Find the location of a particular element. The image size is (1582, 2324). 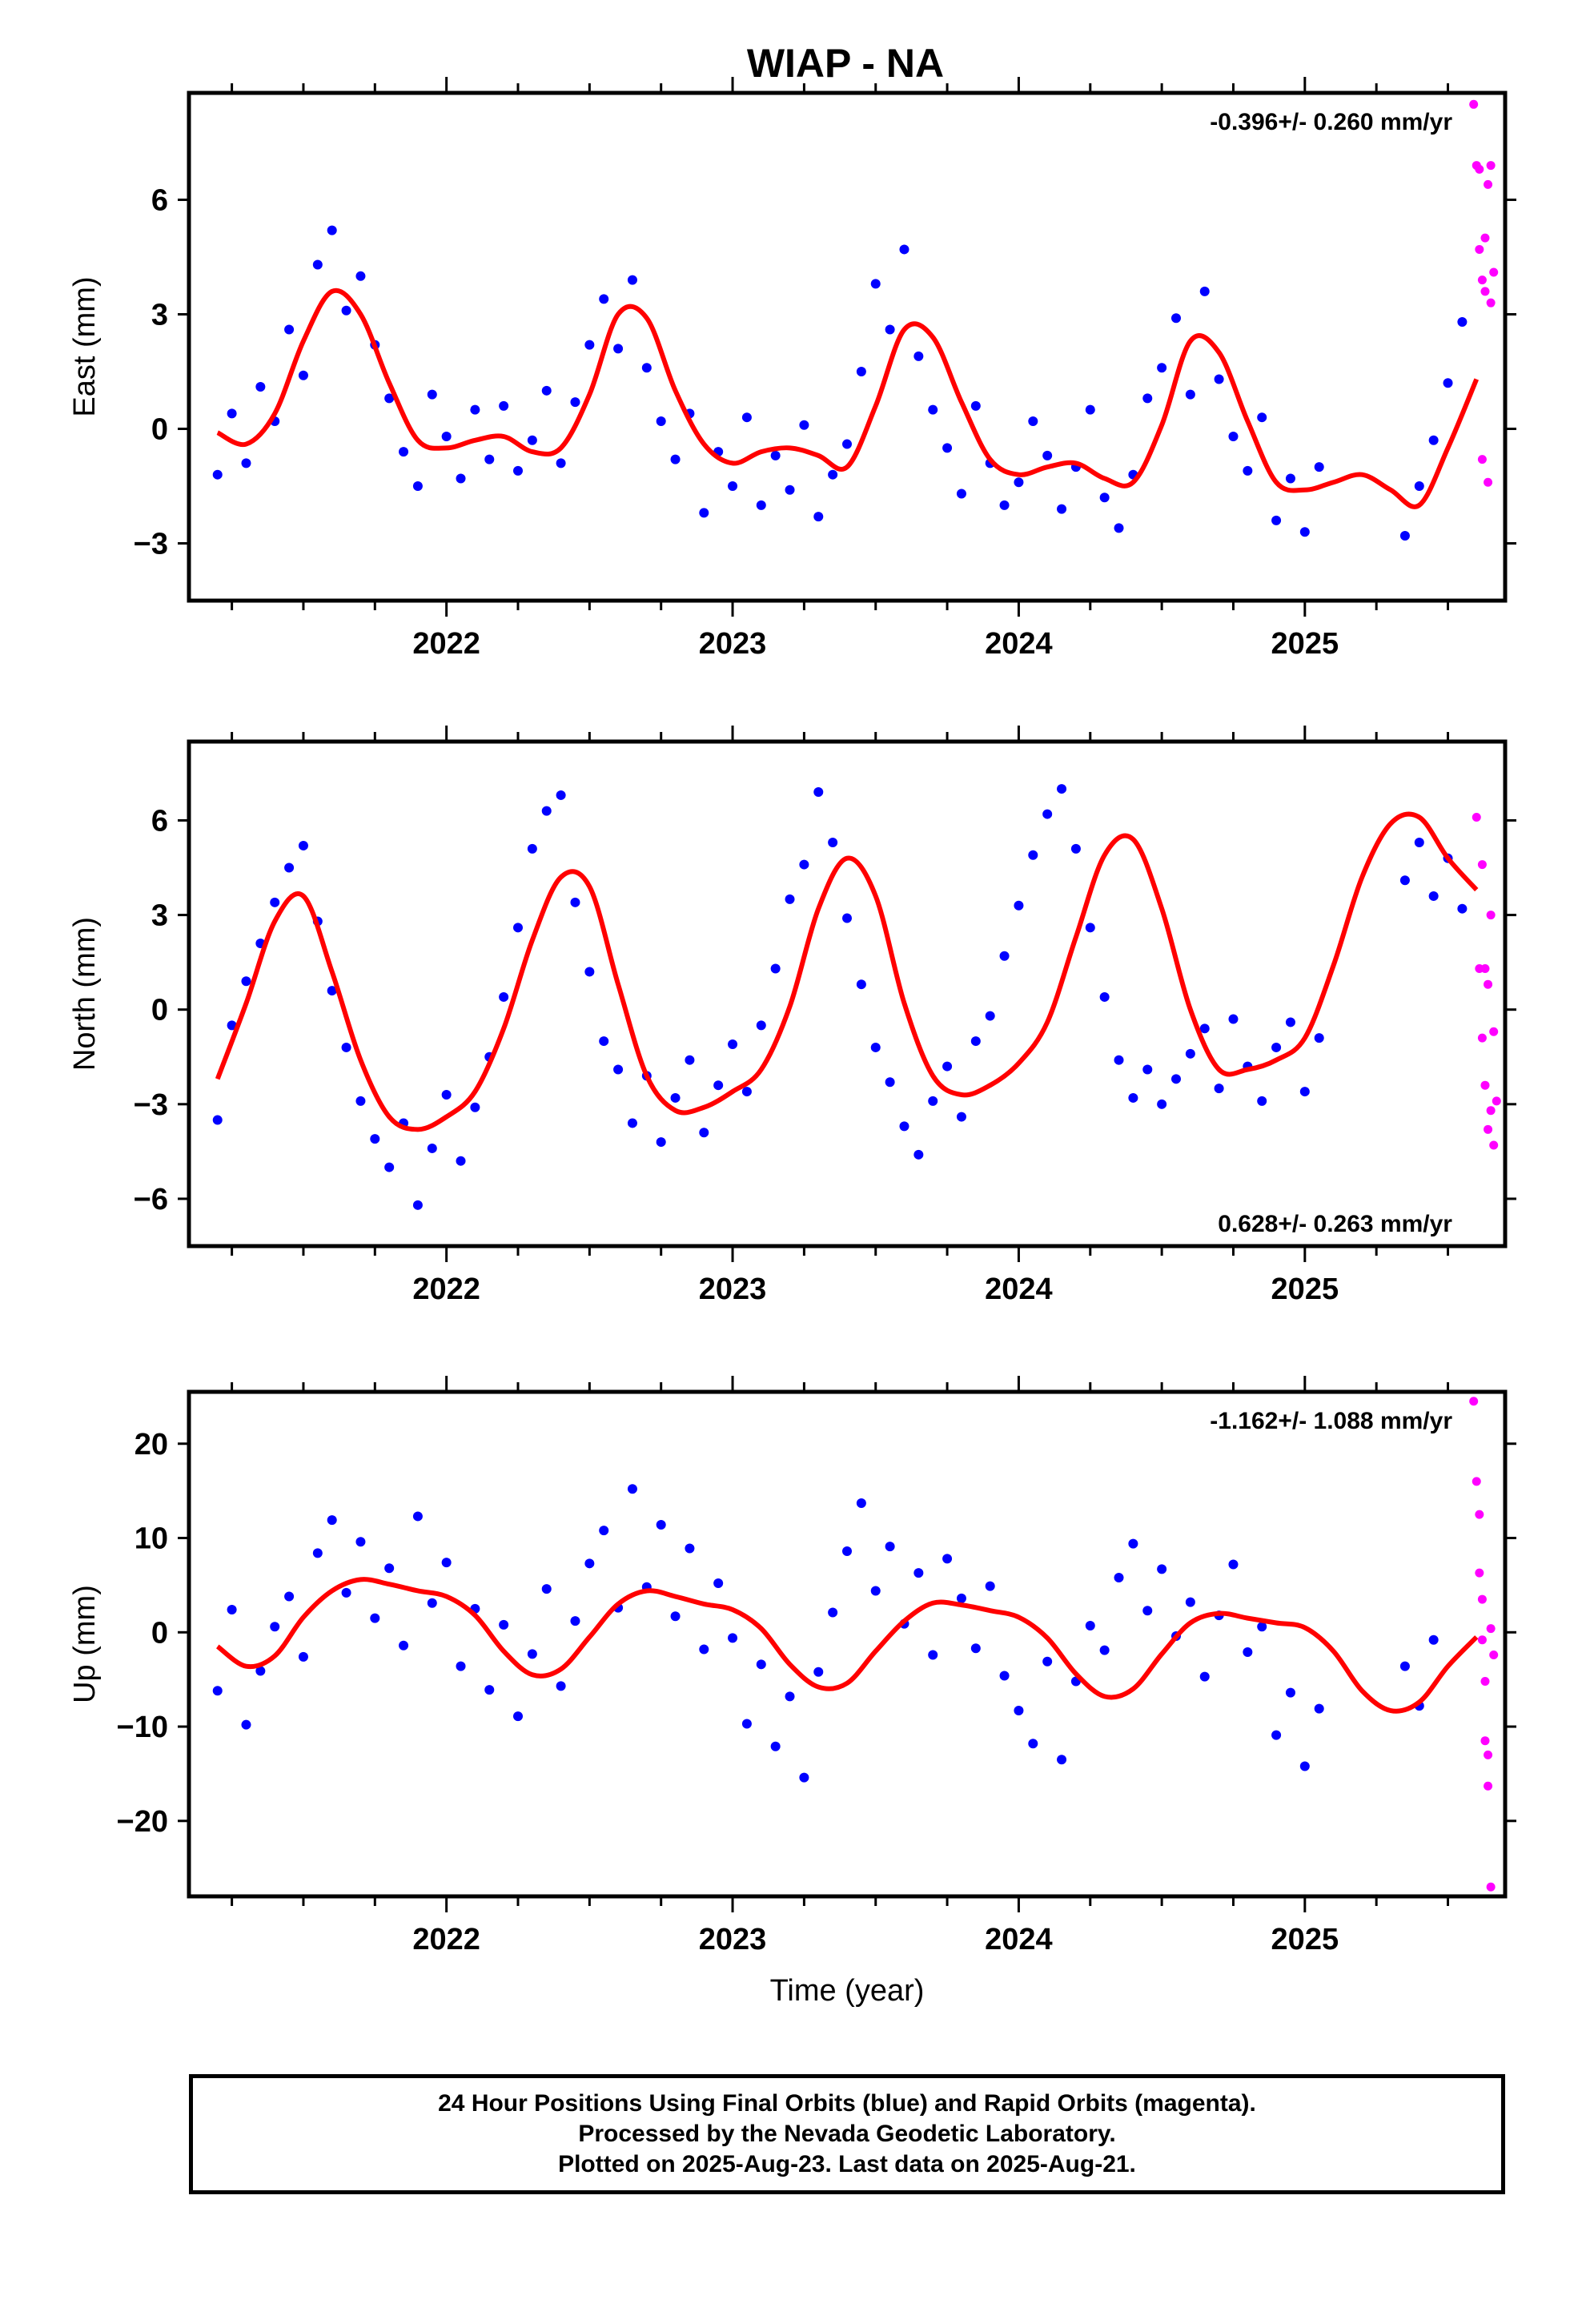

fit-curve is located at coordinates (848, 398).